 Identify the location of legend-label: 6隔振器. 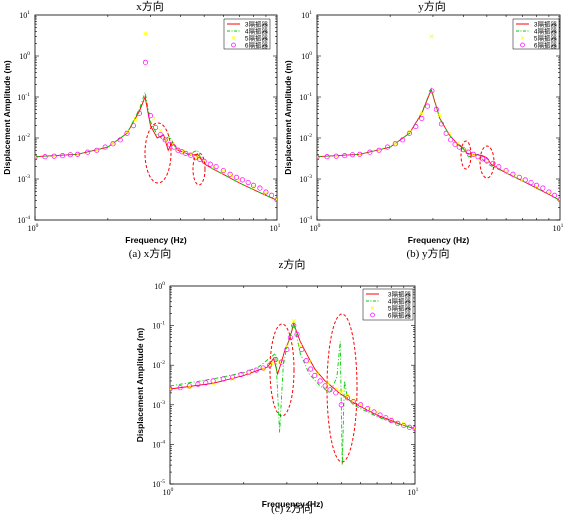
(546, 44).